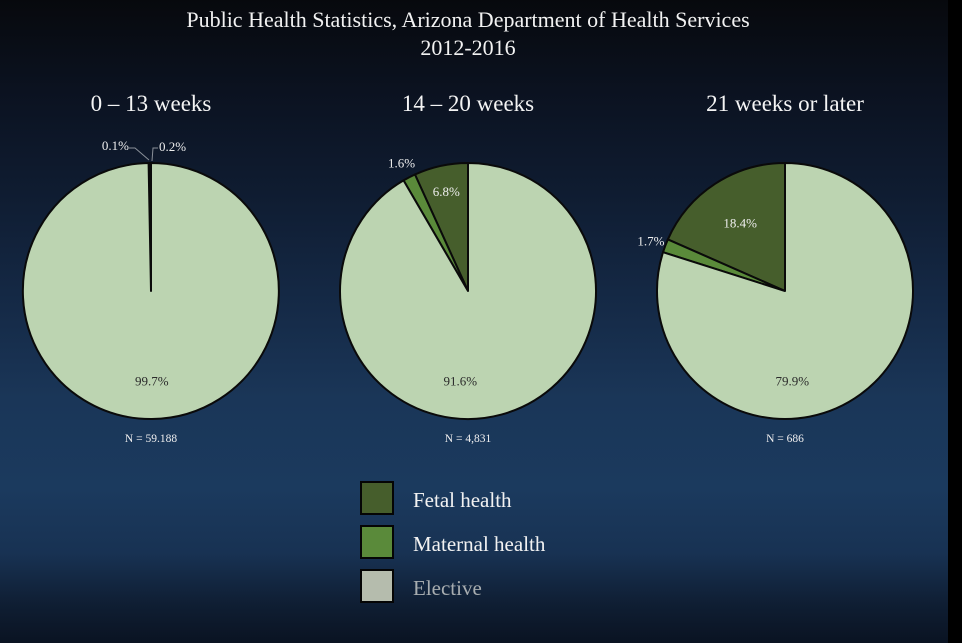  I want to click on pie-title: 0 – 13 weeks, so click(151, 103).